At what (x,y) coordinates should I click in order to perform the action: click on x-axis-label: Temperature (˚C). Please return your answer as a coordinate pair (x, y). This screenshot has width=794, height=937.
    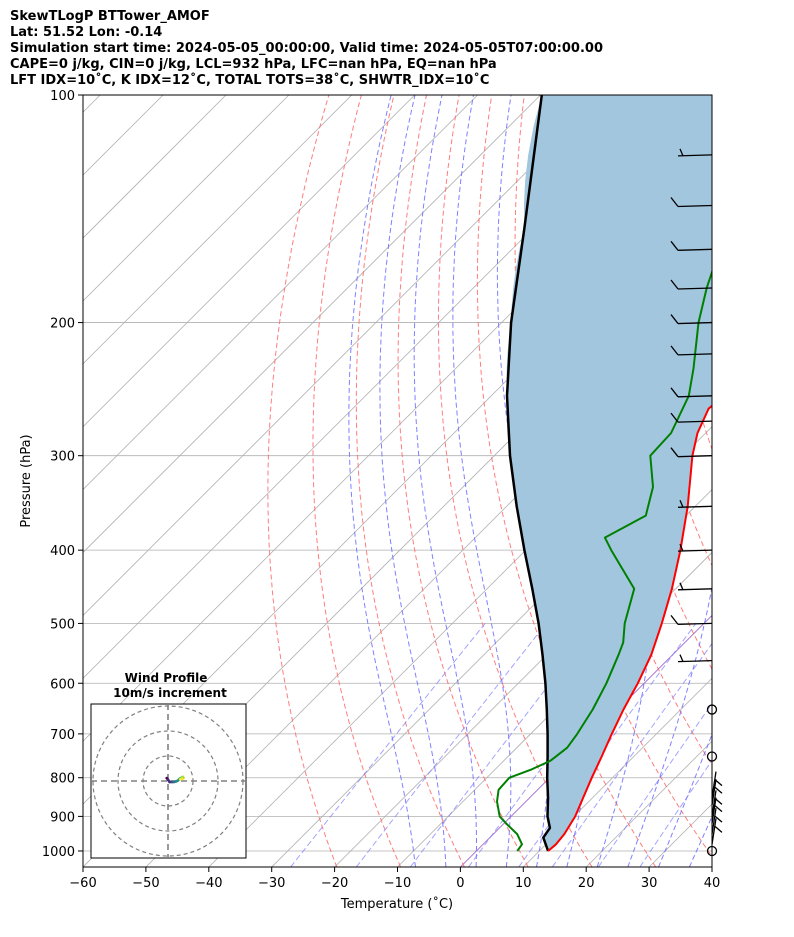
    Looking at the image, I should click on (396, 904).